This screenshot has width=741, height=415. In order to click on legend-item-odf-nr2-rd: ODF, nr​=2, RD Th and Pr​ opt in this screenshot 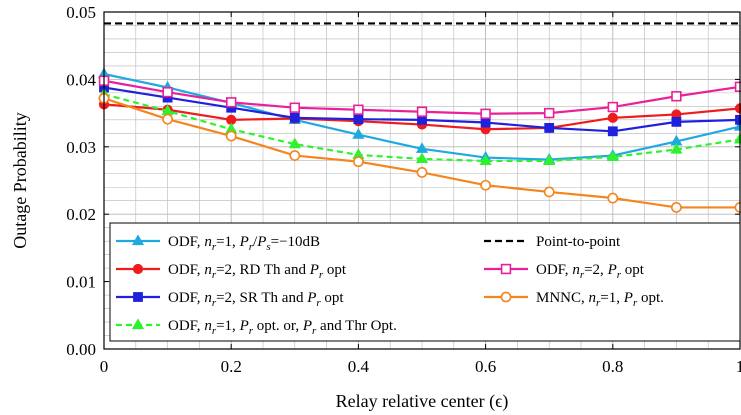, I will do `click(231, 271)`.